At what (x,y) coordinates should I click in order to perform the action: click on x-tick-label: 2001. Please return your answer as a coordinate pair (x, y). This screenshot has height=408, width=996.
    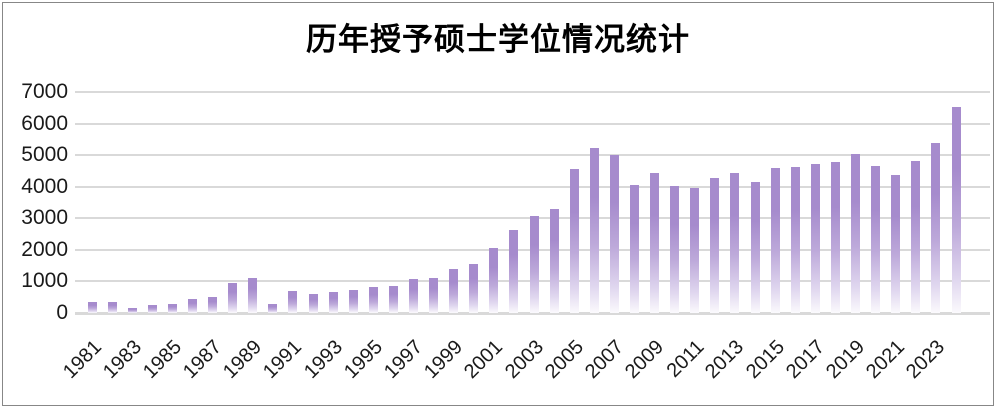
    Looking at the image, I should click on (484, 360).